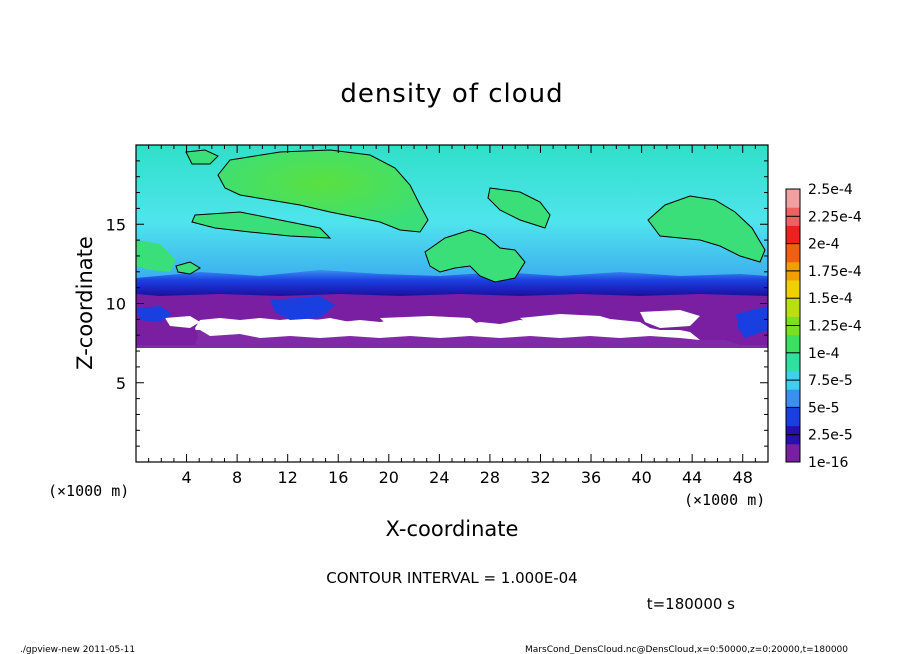  I want to click on x-tick-label: 16, so click(338, 477).